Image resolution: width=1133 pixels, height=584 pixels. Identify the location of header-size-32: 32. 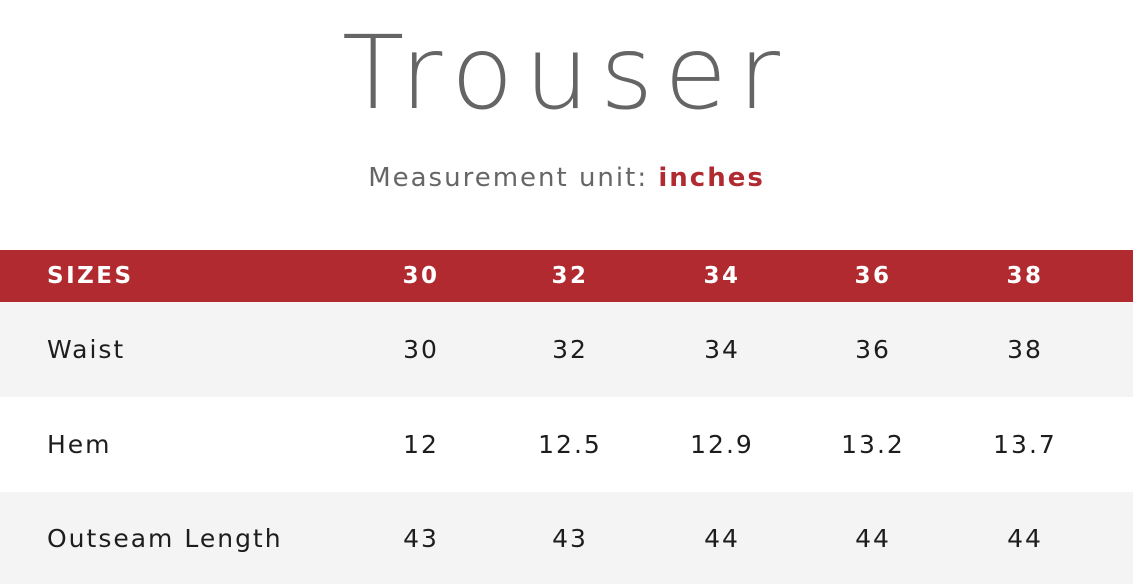
(570, 276).